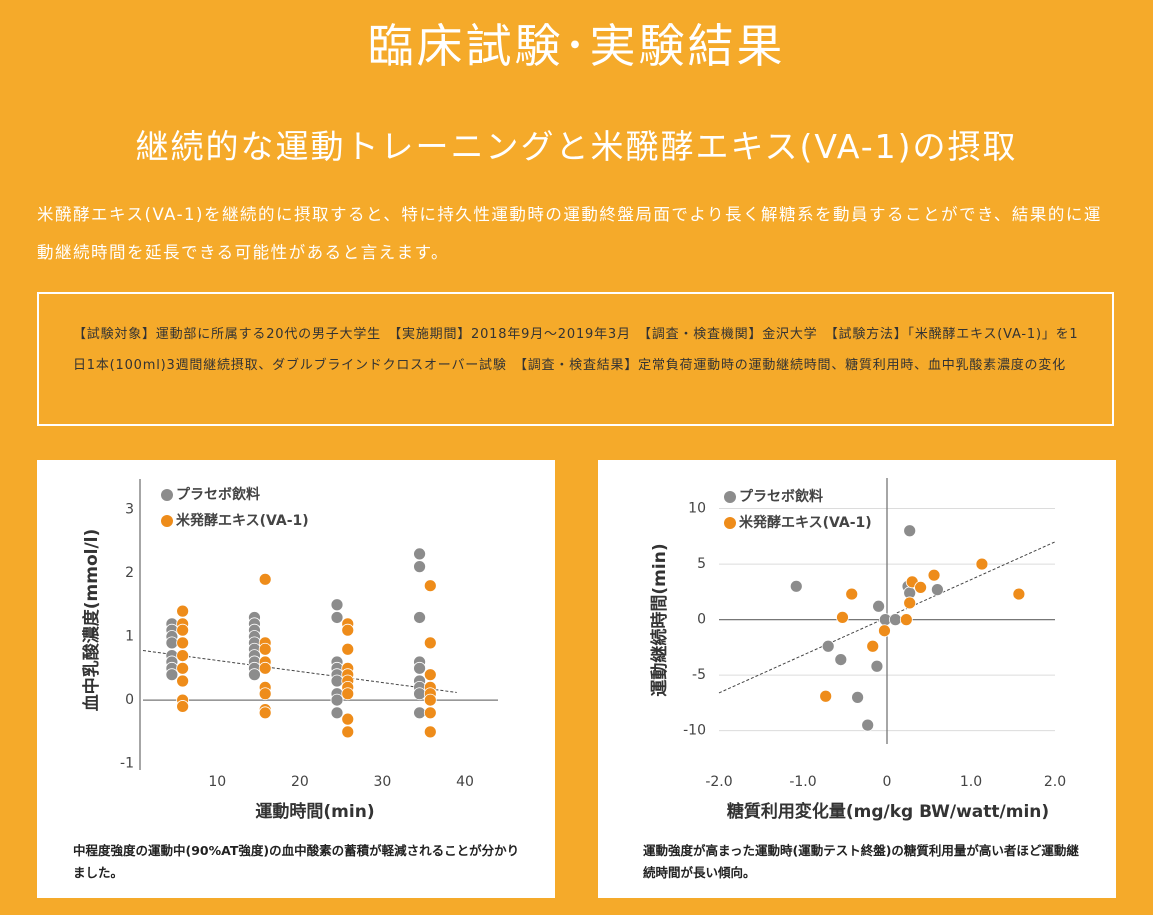 The width and height of the screenshot is (1153, 915). I want to click on x-axis-title: 運動時間(min), so click(314, 811).